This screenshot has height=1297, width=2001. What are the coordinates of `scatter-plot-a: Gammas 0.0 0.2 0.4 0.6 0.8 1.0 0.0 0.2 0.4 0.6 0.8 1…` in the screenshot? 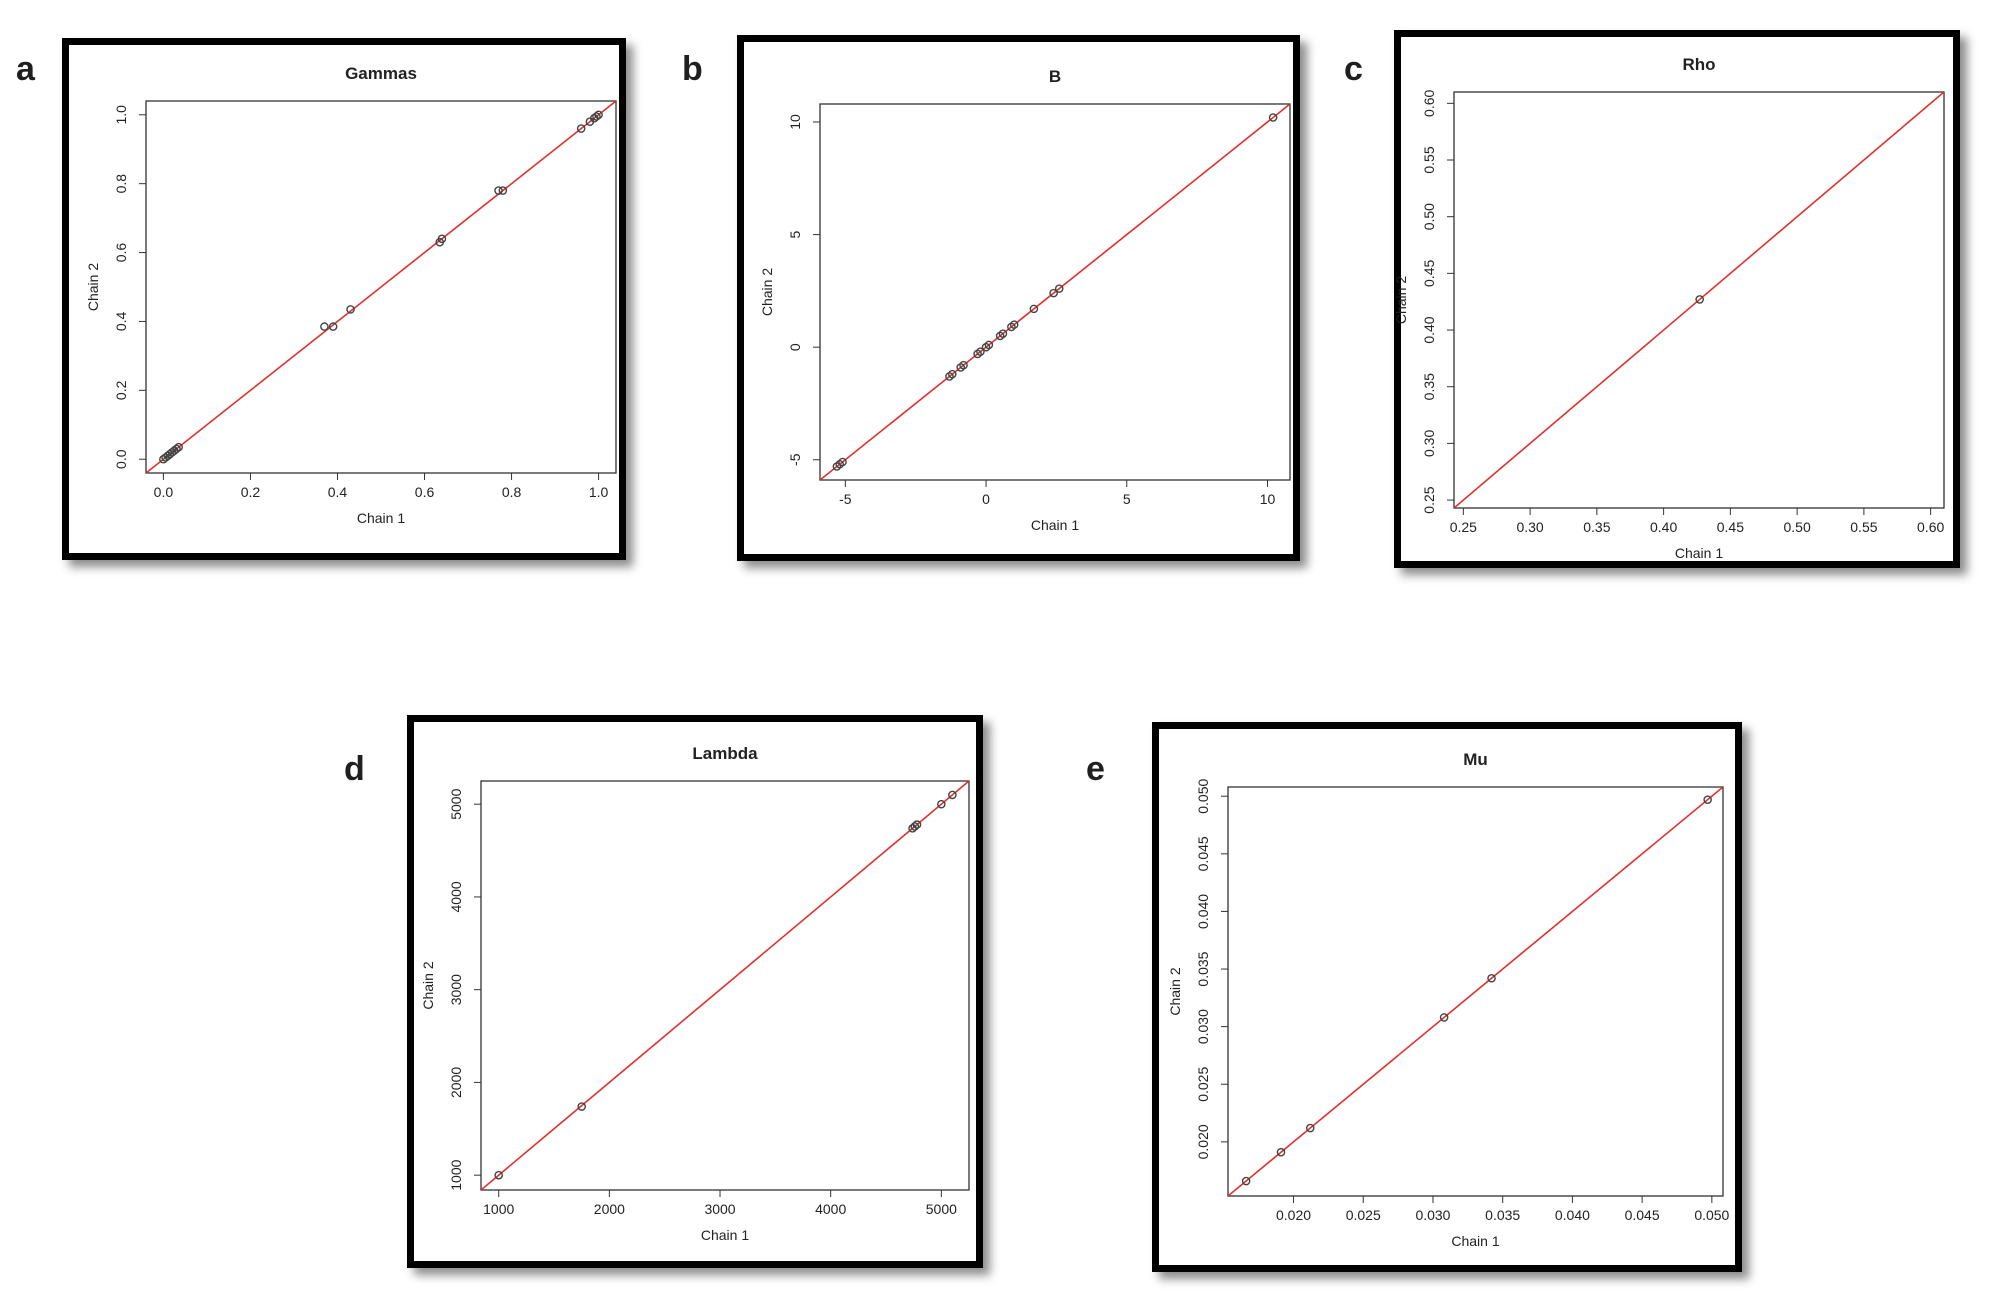 It's located at (351, 295).